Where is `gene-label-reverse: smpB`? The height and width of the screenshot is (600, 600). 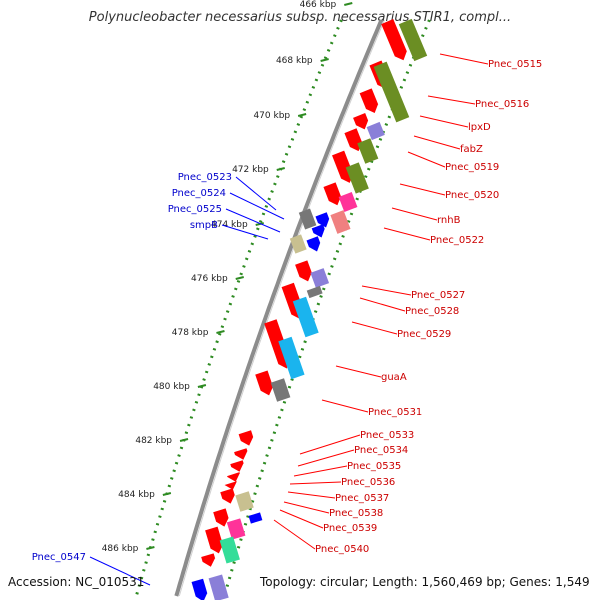
gene-label-reverse: smpB is located at coordinates (204, 225).